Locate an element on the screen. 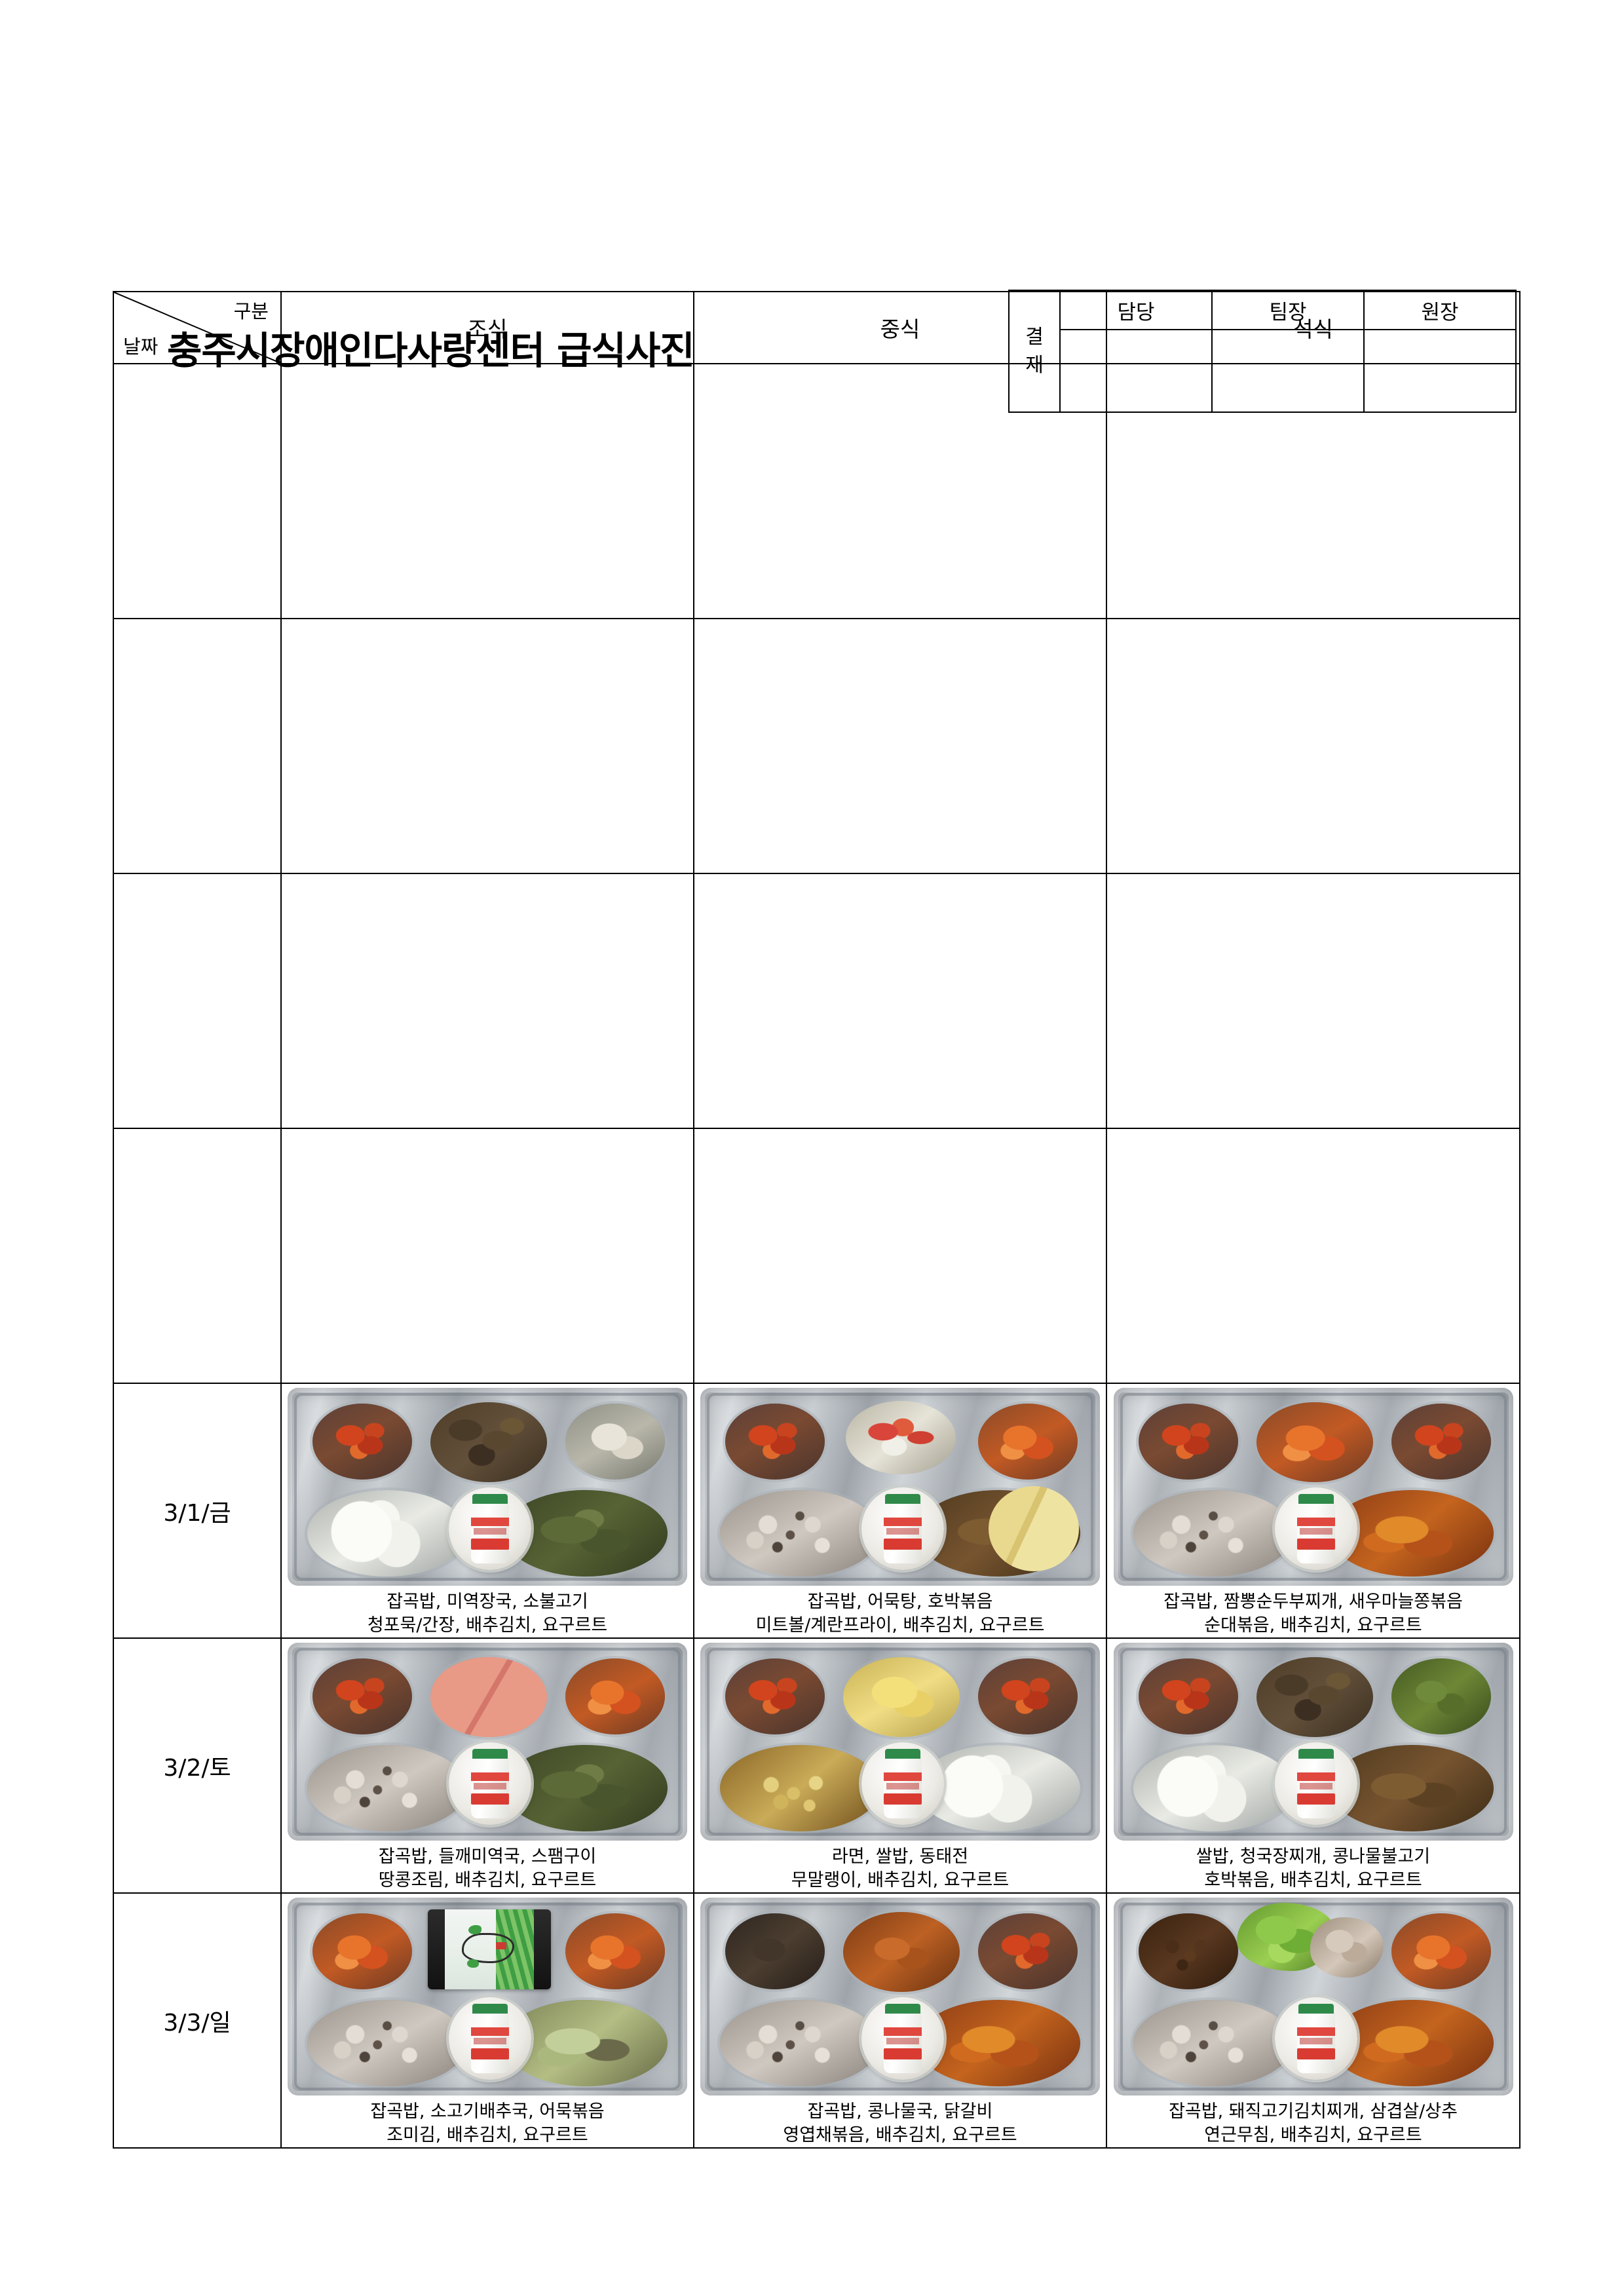 This screenshot has height=2296, width=1624. caption-cell-dinner: 잡곡밥, 짬뽕순두부찌개, 새우마늘쫑볶음 순대볶음, 배추김치, 요구르트 is located at coordinates (1313, 1614).